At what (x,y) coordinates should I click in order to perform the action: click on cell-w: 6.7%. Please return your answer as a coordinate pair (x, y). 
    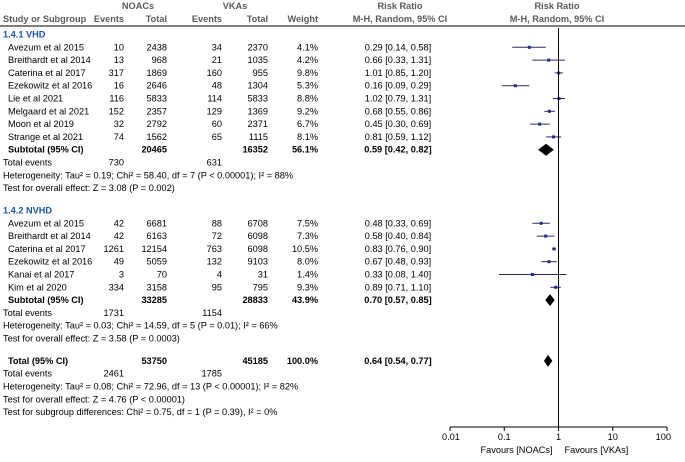
    Looking at the image, I should click on (307, 124).